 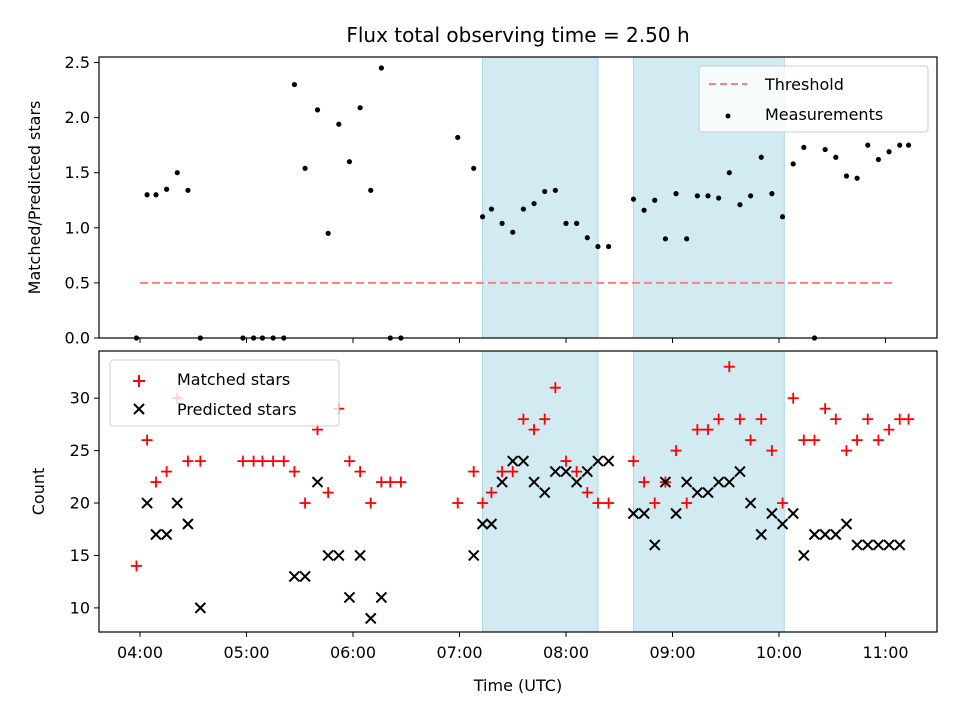 What do you see at coordinates (77, 282) in the screenshot?
I see `top-y-tick-label: 0.5` at bounding box center [77, 282].